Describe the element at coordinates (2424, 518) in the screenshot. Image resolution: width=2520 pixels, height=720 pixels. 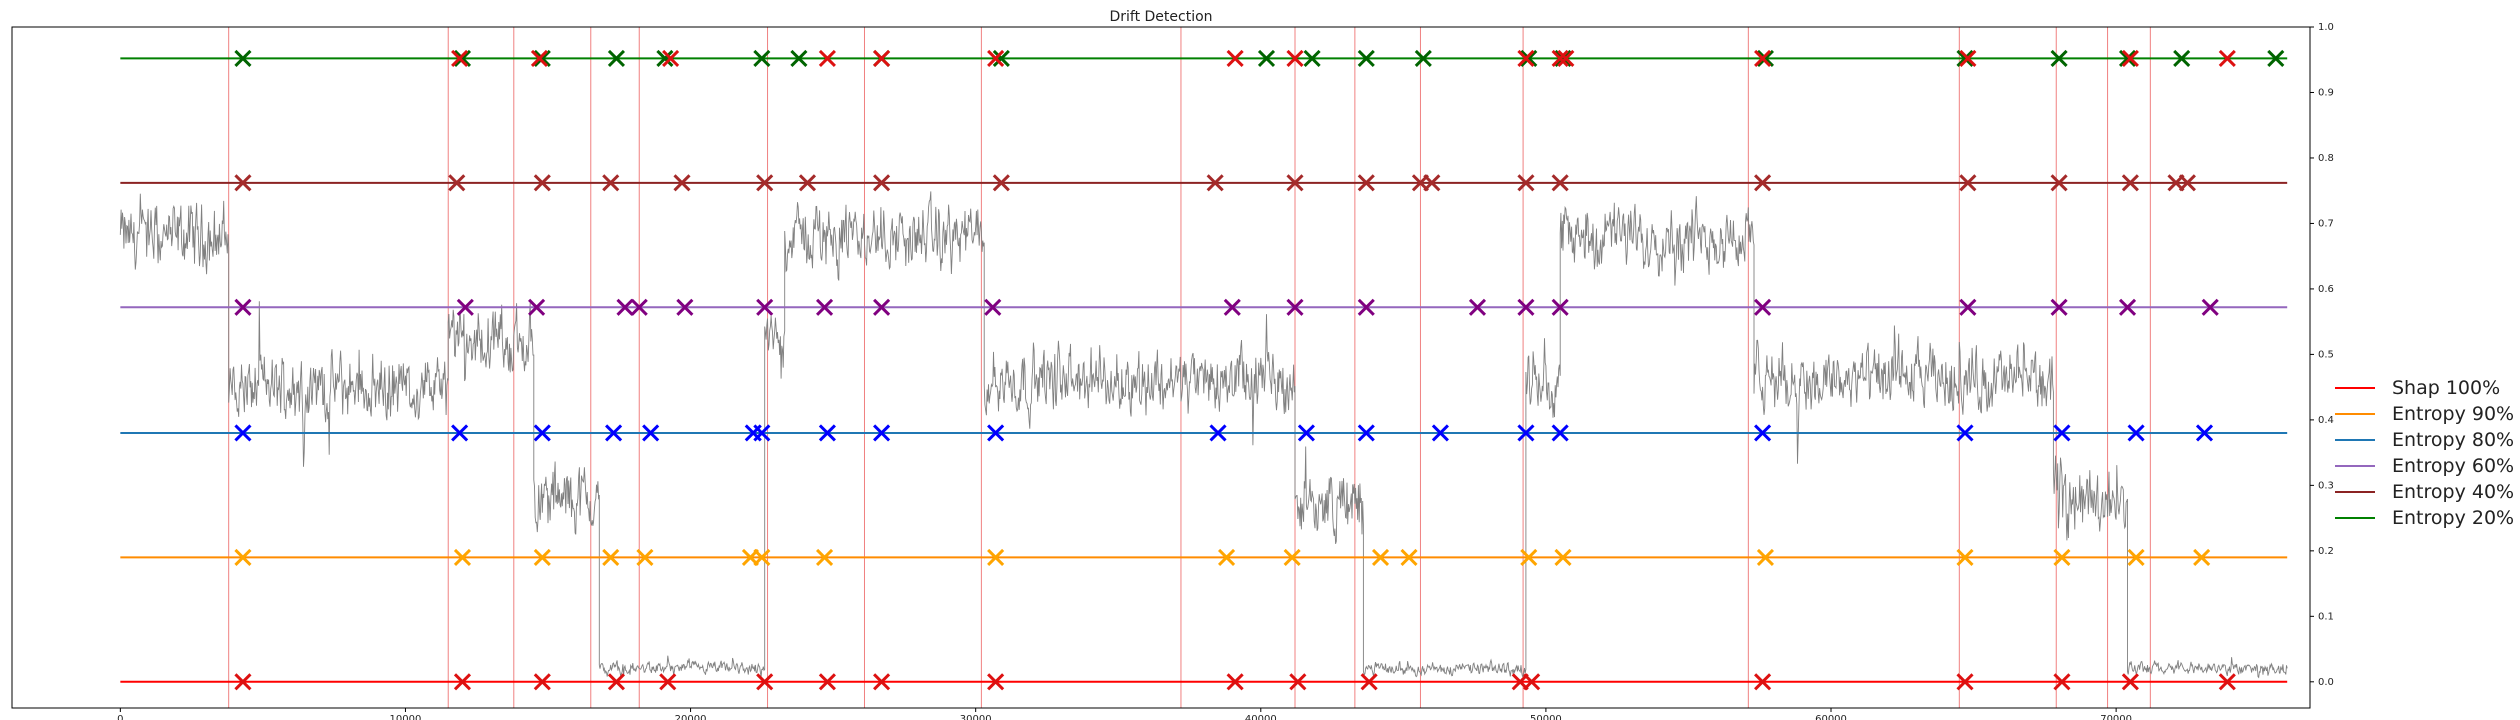
I see `legend-item: Entropy 20%` at that location.